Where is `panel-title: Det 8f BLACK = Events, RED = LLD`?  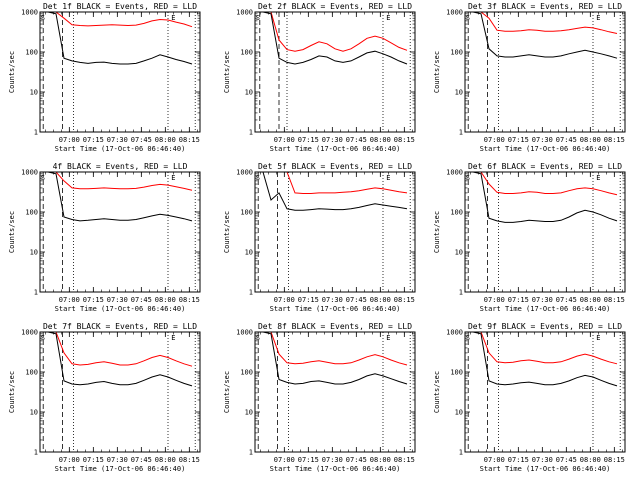
panel-title: Det 8f BLACK = Events, RED = LLD is located at coordinates (335, 326).